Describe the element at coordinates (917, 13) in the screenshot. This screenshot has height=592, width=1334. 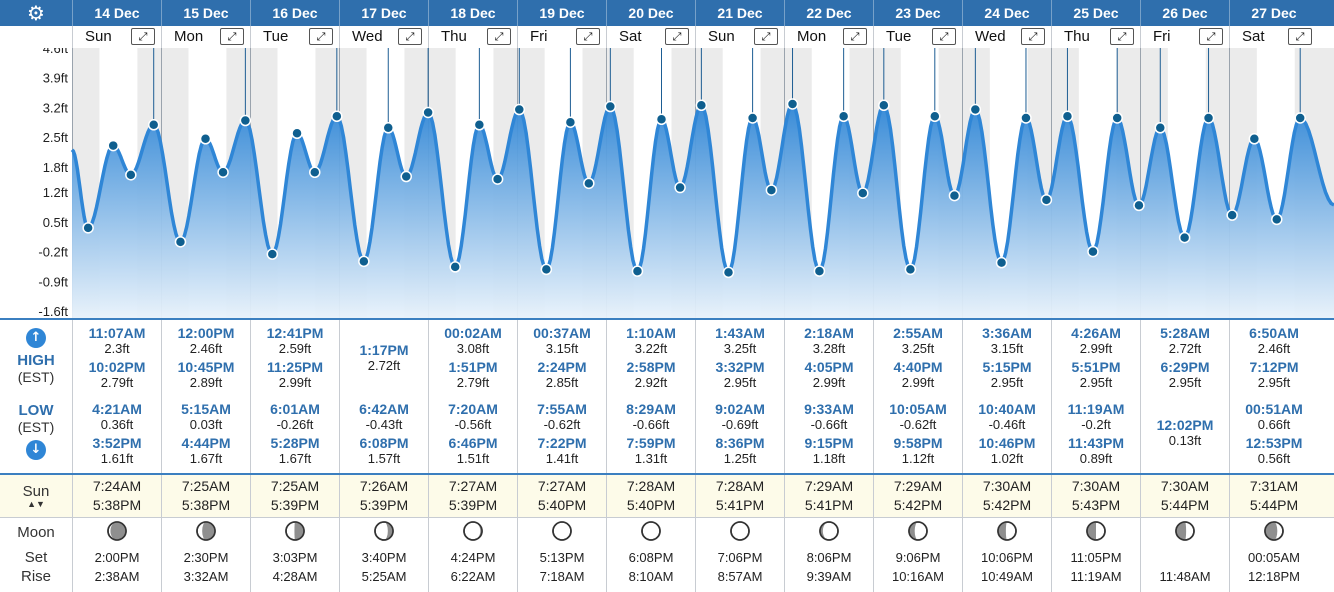
I see `date-header: 23 Dec` at that location.